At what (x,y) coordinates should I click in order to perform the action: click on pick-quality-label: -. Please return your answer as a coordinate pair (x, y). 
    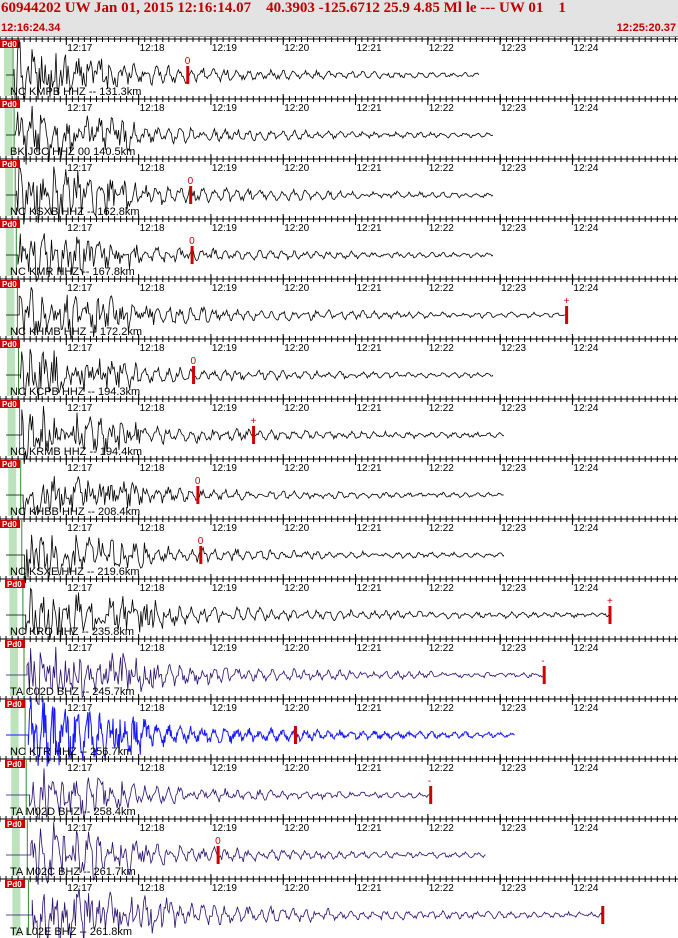
    Looking at the image, I should click on (542, 661).